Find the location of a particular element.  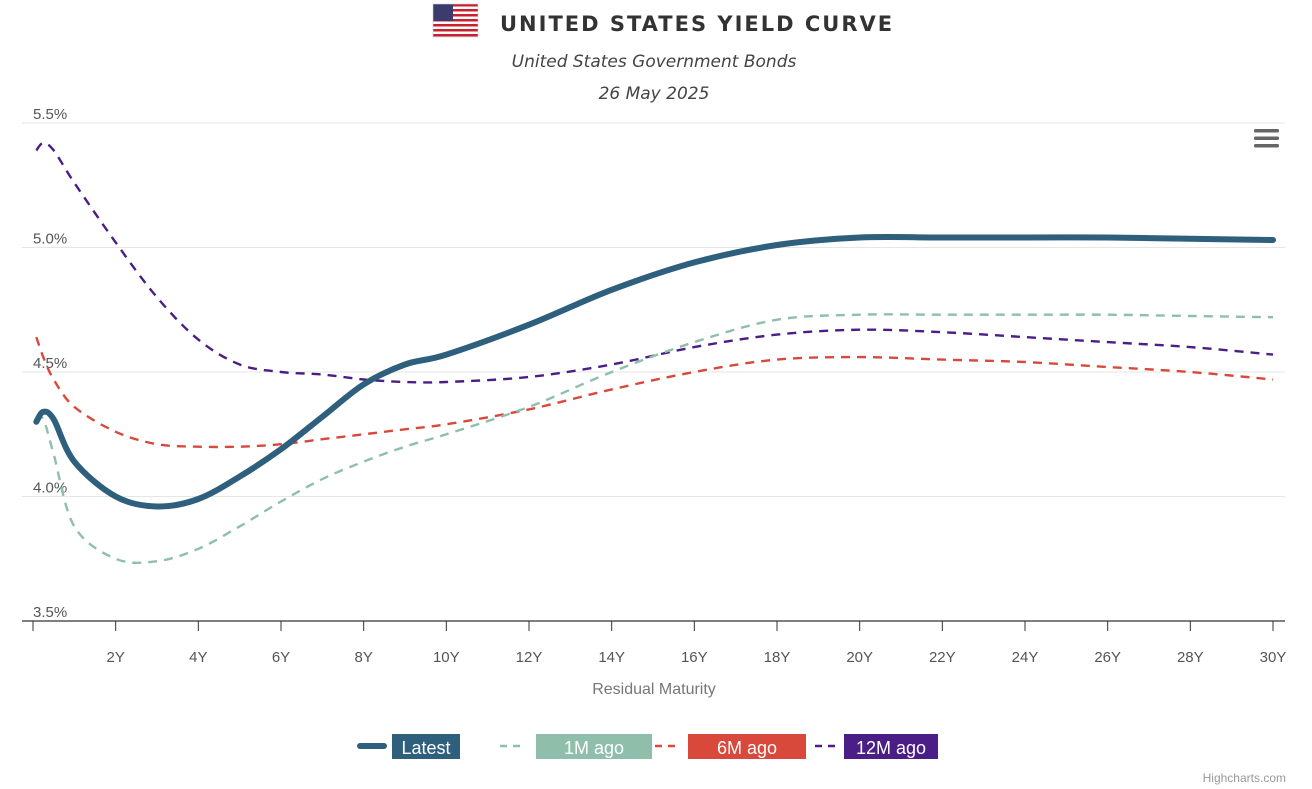

y-axis-labels: 3.5% 4.0% 4.5% 5.0% 5.5% is located at coordinates (50, 363).